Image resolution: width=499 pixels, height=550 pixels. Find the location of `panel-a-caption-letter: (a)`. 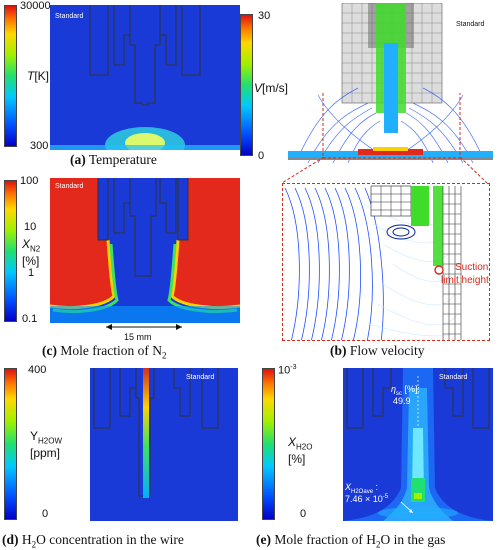

panel-a-caption-letter: (a) is located at coordinates (78, 159).